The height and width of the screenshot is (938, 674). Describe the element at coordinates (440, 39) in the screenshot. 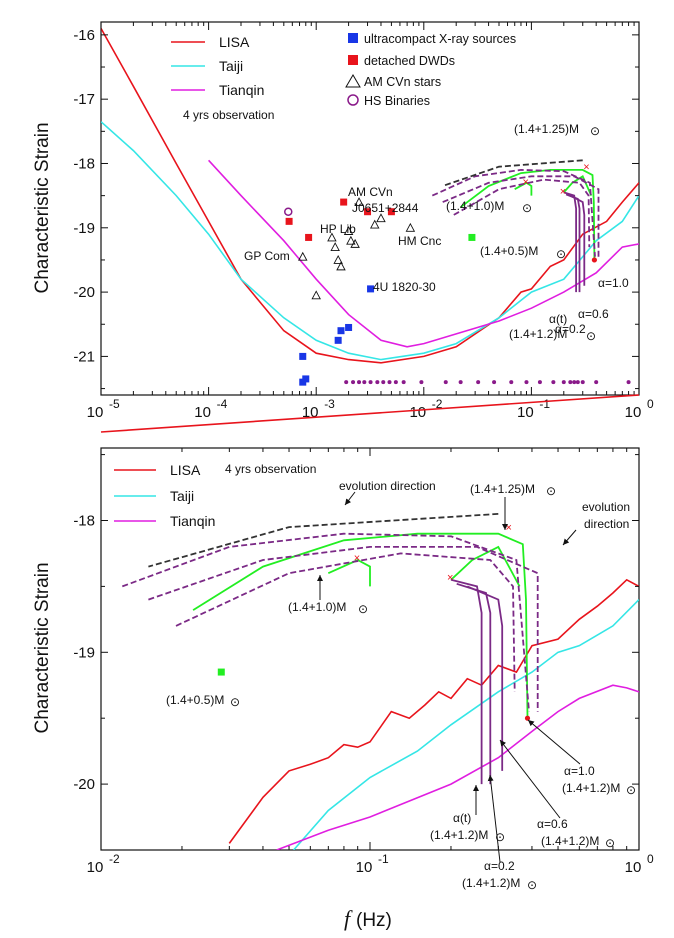

I see `legend-ucxb: ultracompact X-ray sources` at that location.